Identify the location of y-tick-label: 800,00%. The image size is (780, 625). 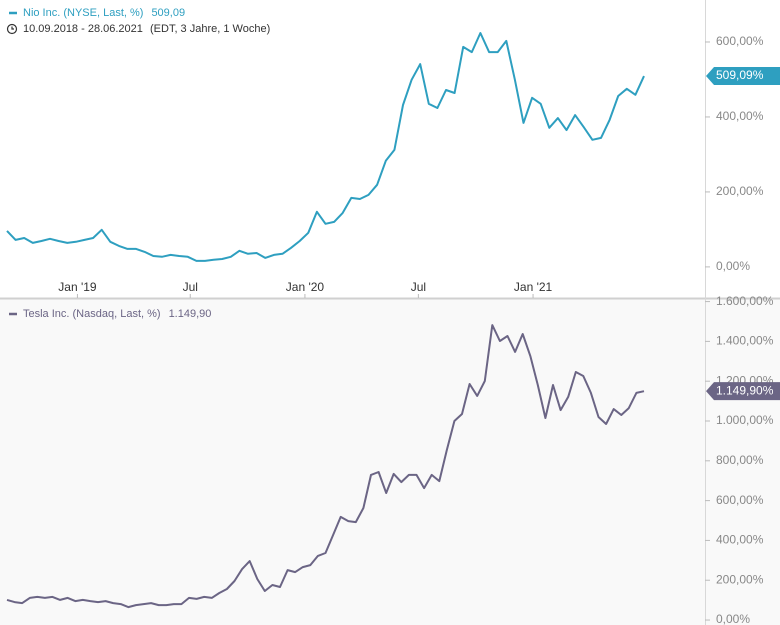
(740, 460).